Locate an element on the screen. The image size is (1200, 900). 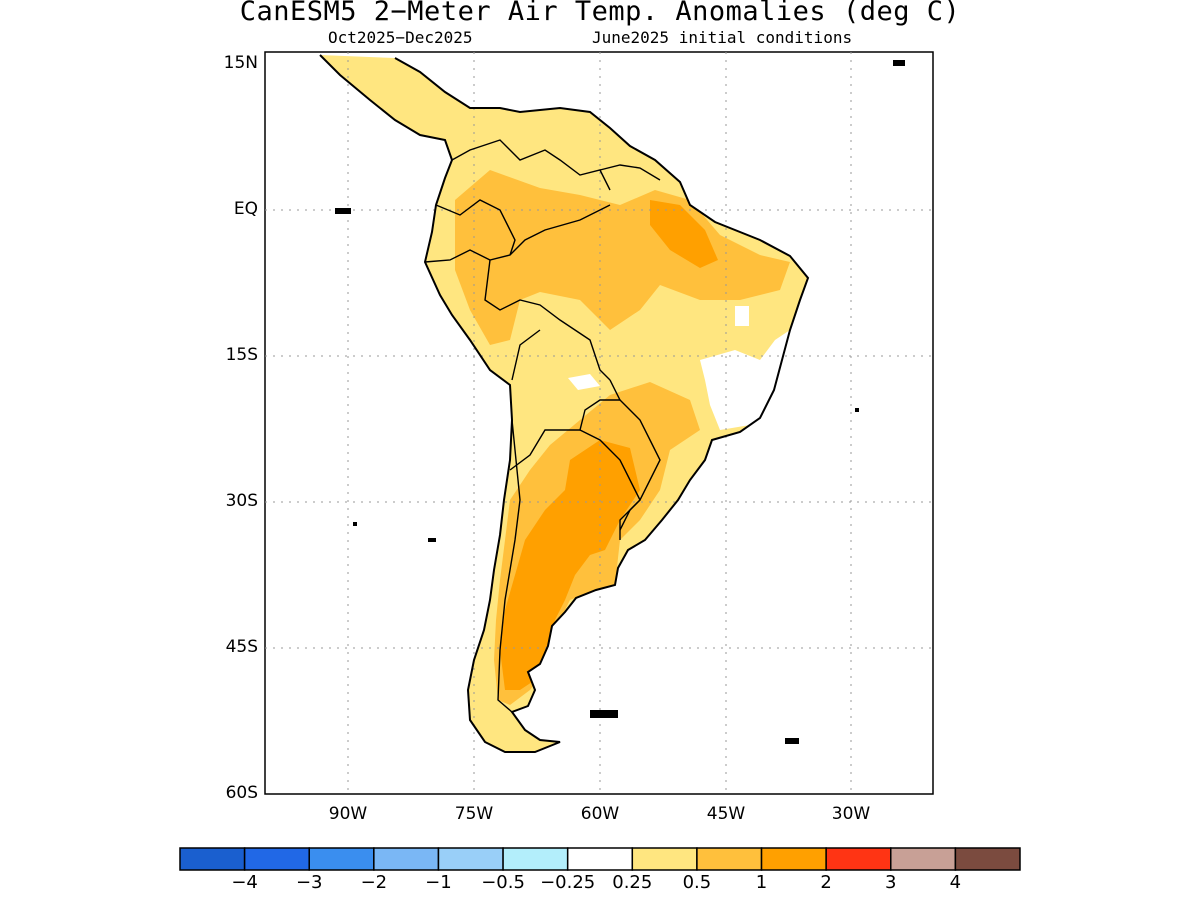
colorbar-tick-label: 0.5 is located at coordinates (697, 882).